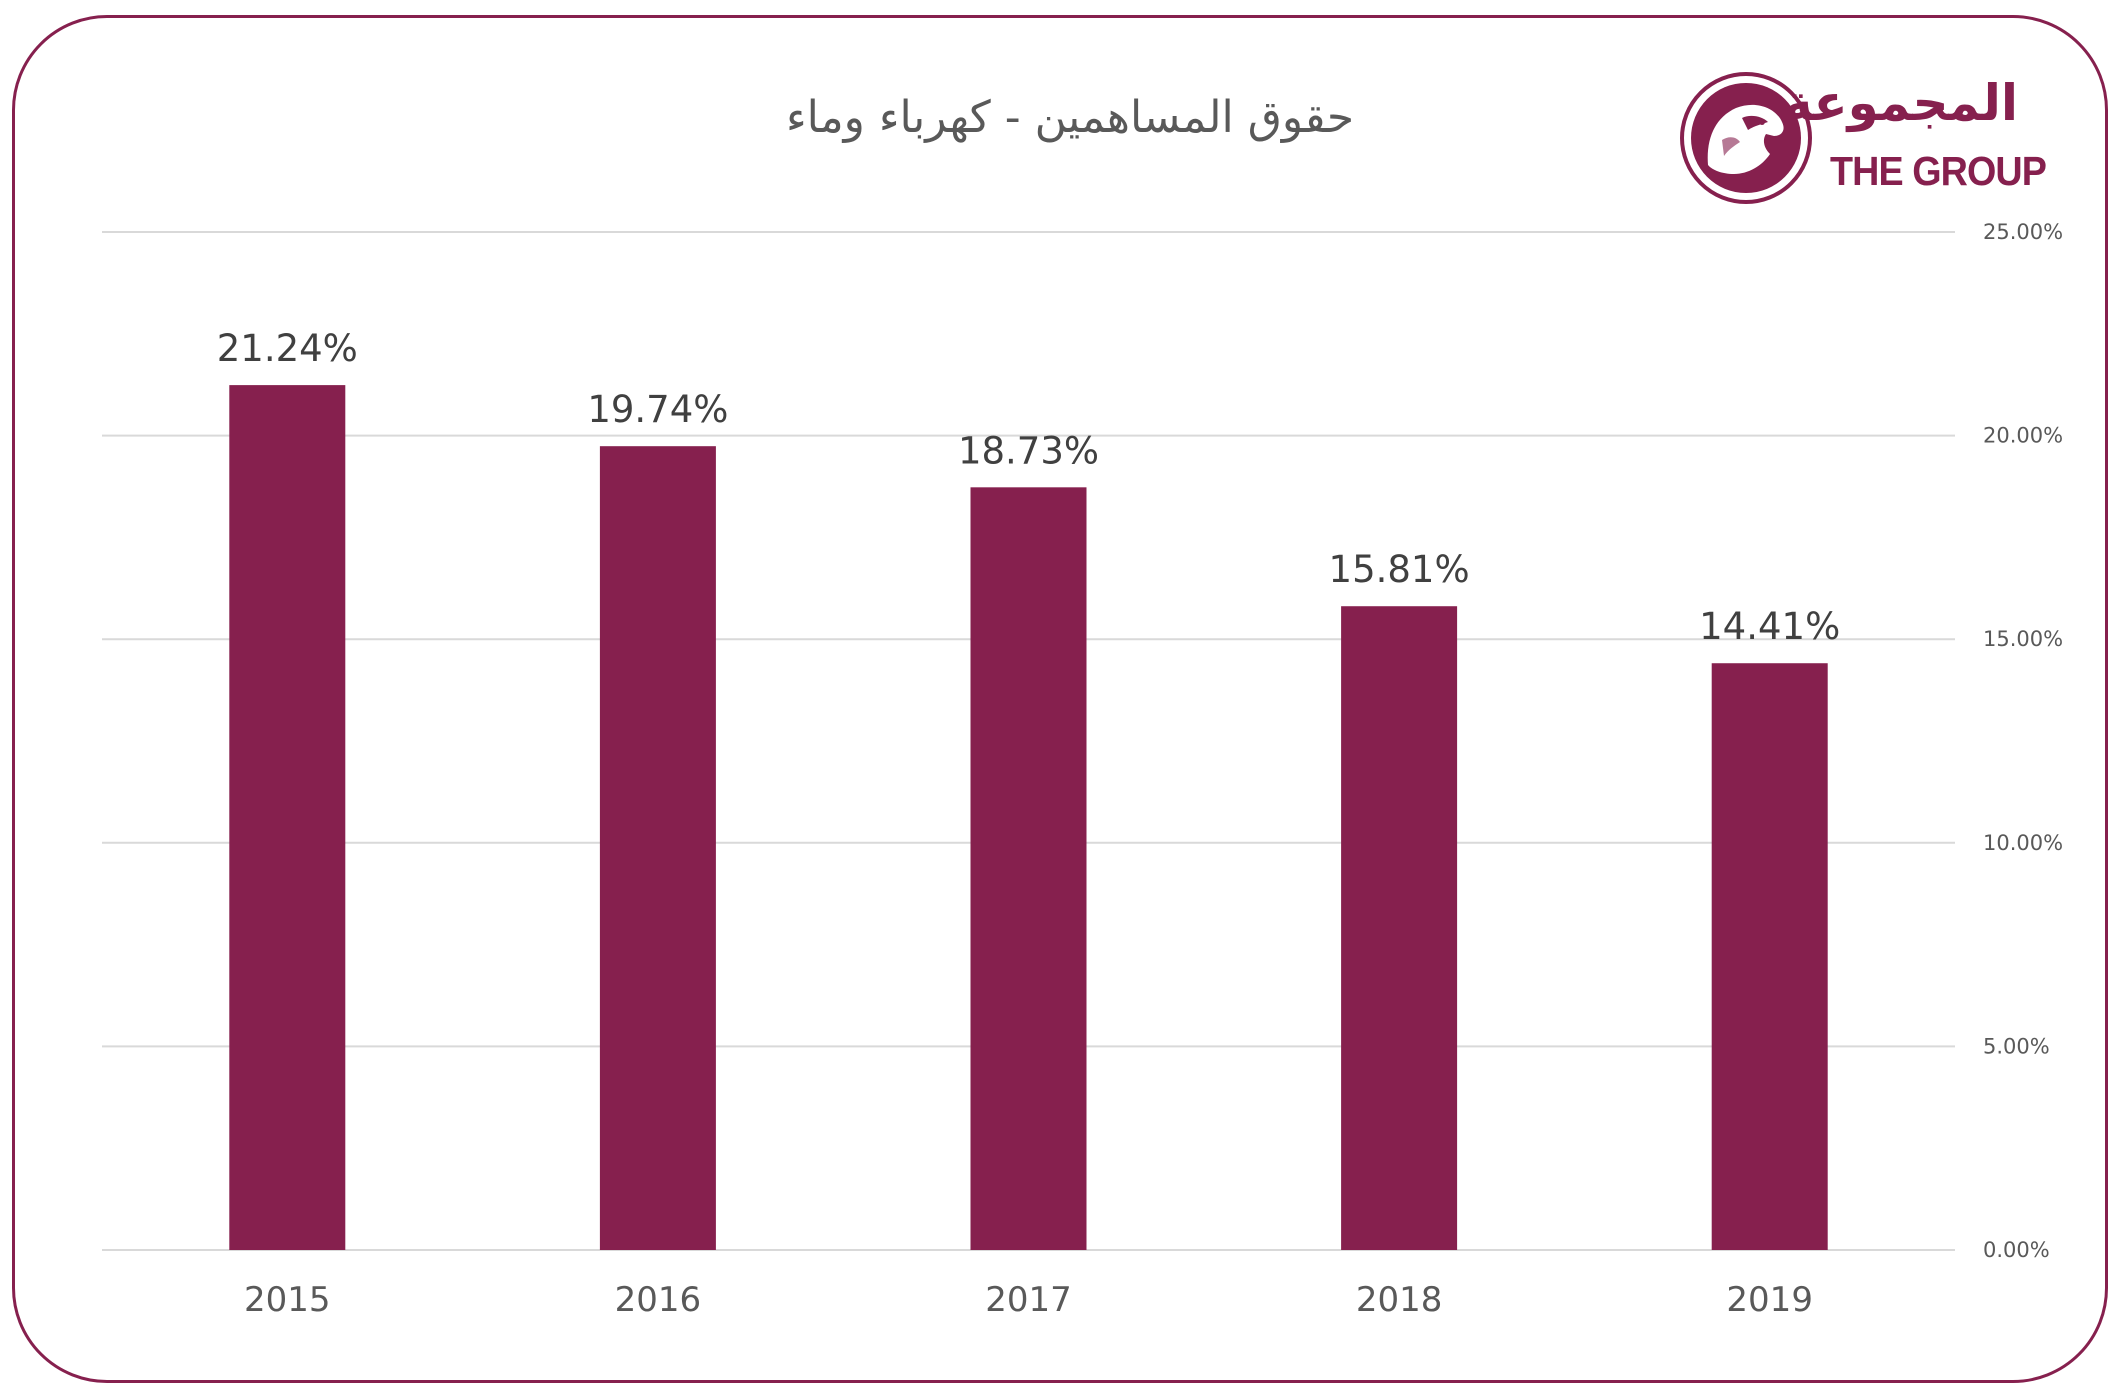 Image resolution: width=2120 pixels, height=1400 pixels. Describe the element at coordinates (1900, 103) in the screenshot. I see `logo-arabic-text: المجموعة` at that location.